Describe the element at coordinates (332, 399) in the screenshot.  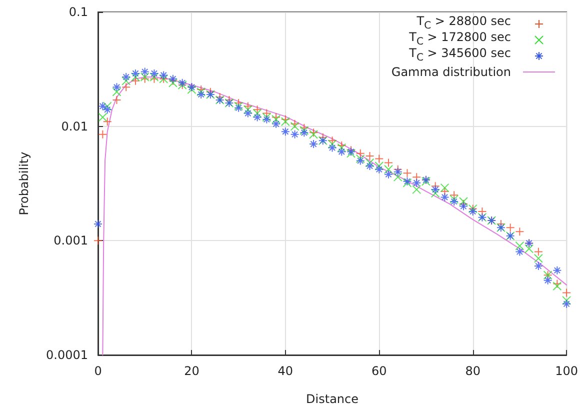
I see `x-axis-title: Distance` at that location.